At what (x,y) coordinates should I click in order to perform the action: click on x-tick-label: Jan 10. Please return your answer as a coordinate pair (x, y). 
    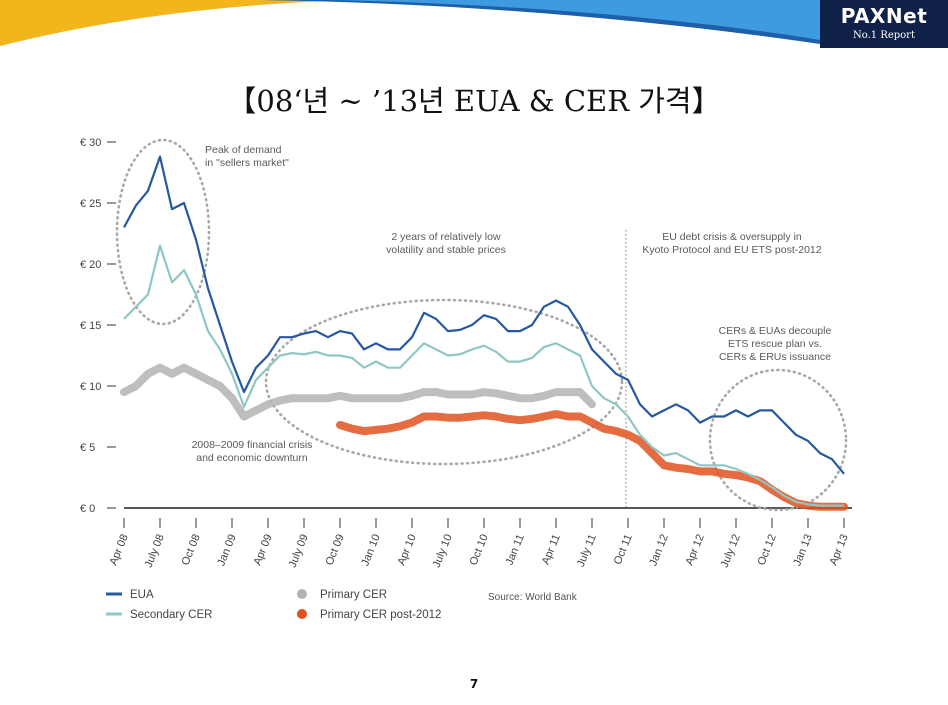
    Looking at the image, I should click on (370, 550).